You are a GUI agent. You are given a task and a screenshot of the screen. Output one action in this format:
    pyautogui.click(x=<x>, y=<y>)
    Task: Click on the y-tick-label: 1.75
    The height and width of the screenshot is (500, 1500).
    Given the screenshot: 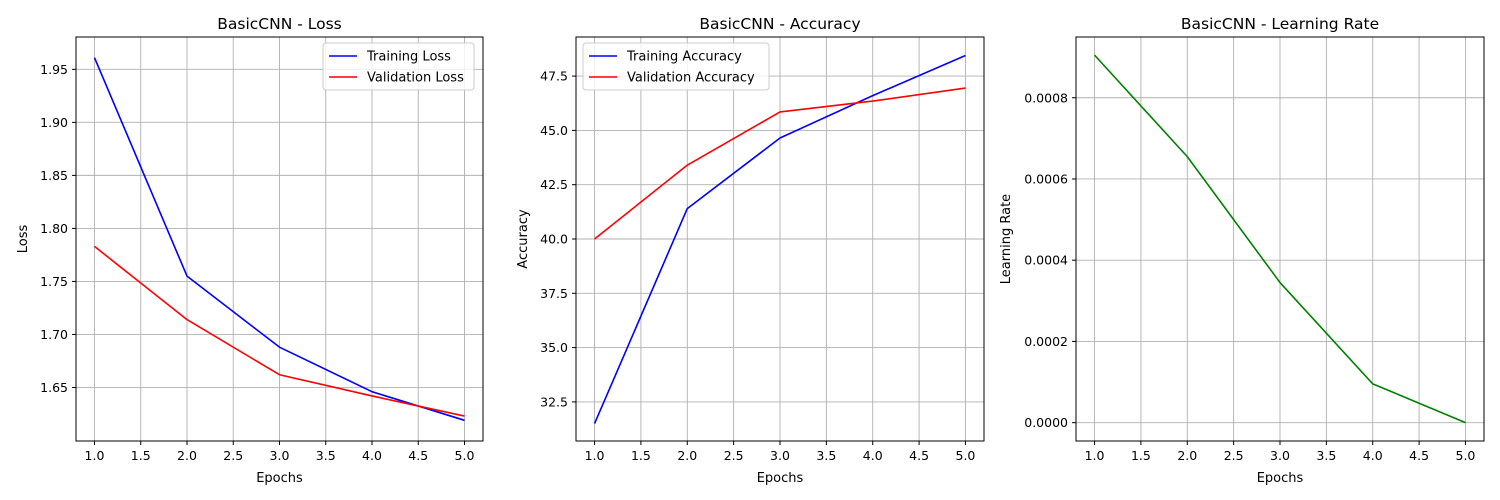 What is the action you would take?
    pyautogui.click(x=54, y=281)
    